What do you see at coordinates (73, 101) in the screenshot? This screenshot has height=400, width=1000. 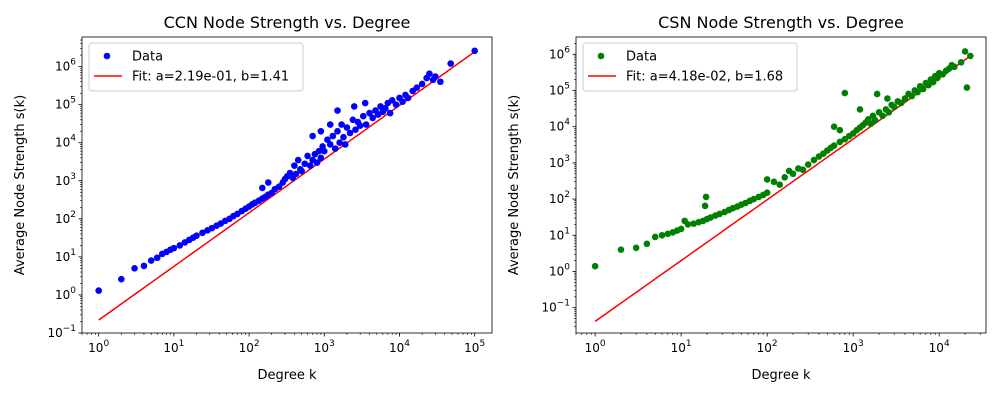 I see `y-tick-label-exponent: 5` at bounding box center [73, 101].